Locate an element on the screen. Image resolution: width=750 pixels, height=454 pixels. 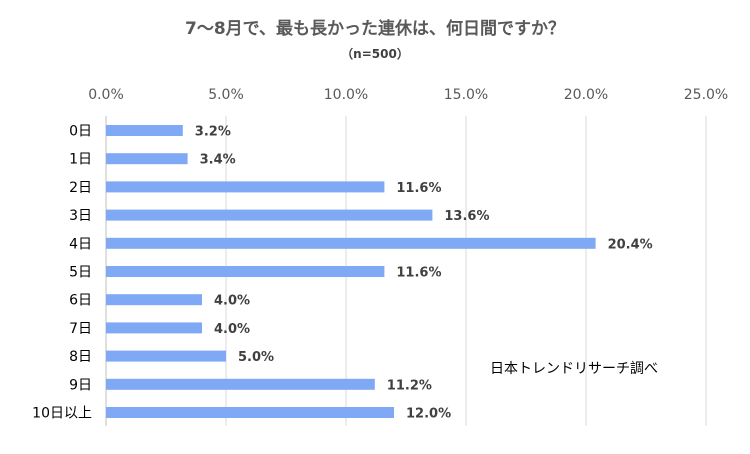
category-label: 3日 is located at coordinates (80, 216).